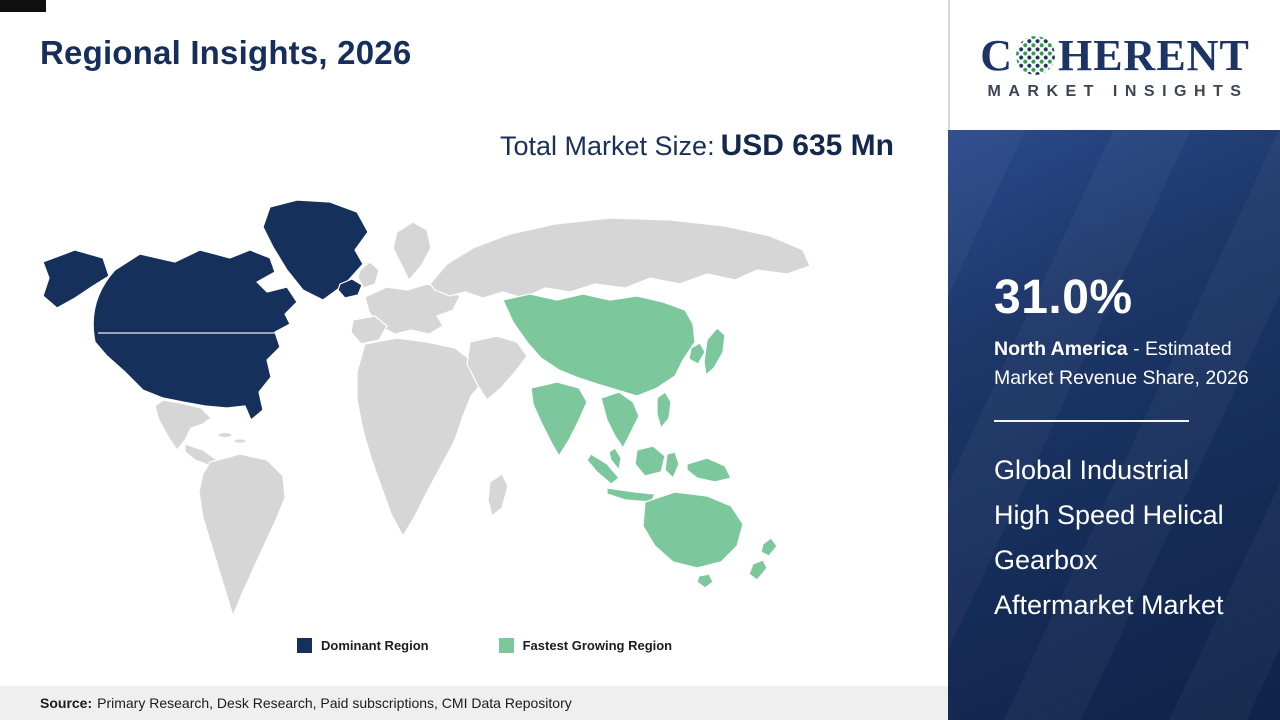 The image size is (1280, 720). What do you see at coordinates (597, 645) in the screenshot?
I see `fastest-growing-region-label: Fastest Growing Region` at bounding box center [597, 645].